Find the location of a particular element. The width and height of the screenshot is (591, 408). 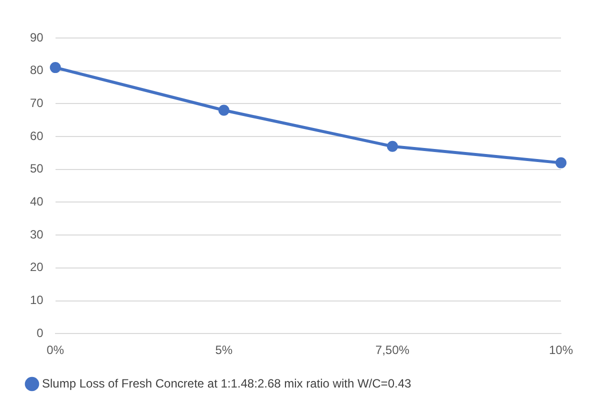

y-tick-label: 0 is located at coordinates (40, 333).